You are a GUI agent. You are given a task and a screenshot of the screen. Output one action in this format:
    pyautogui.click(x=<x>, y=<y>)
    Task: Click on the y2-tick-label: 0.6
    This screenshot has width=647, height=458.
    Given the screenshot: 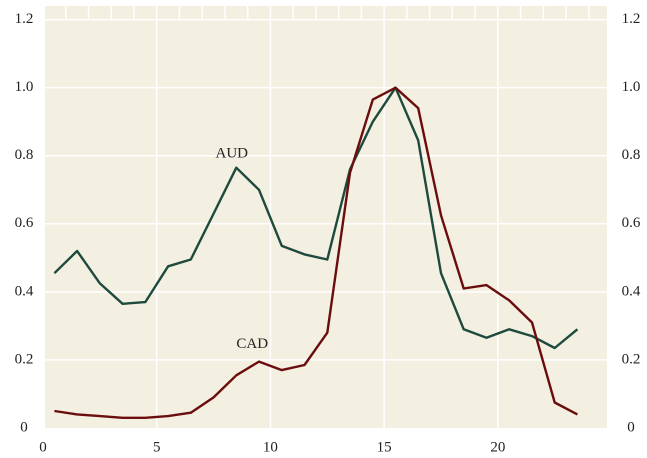 What is the action you would take?
    pyautogui.click(x=631, y=223)
    